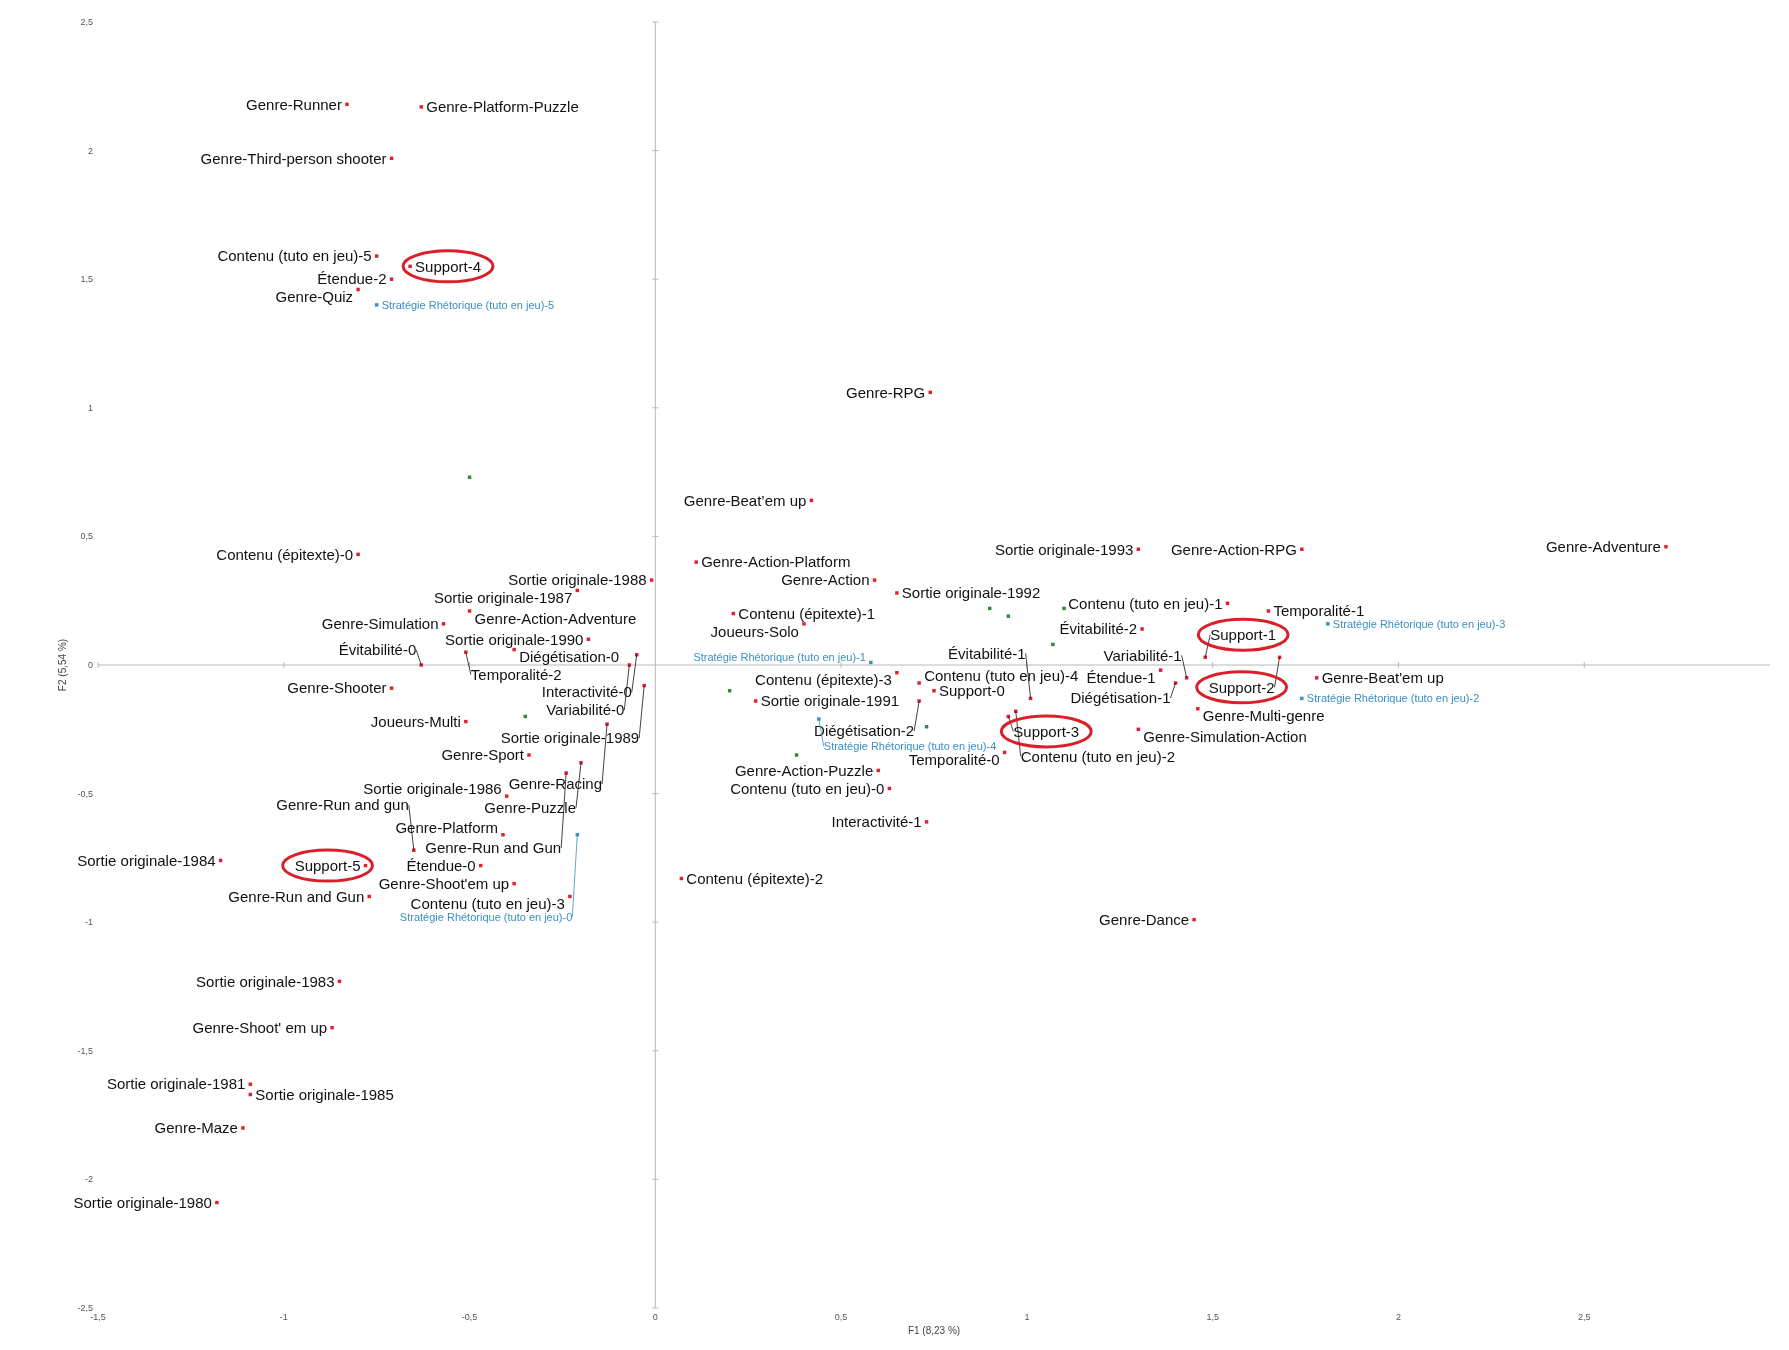  Describe the element at coordinates (90, 665) in the screenshot. I see `y-tick-label: 0` at that location.